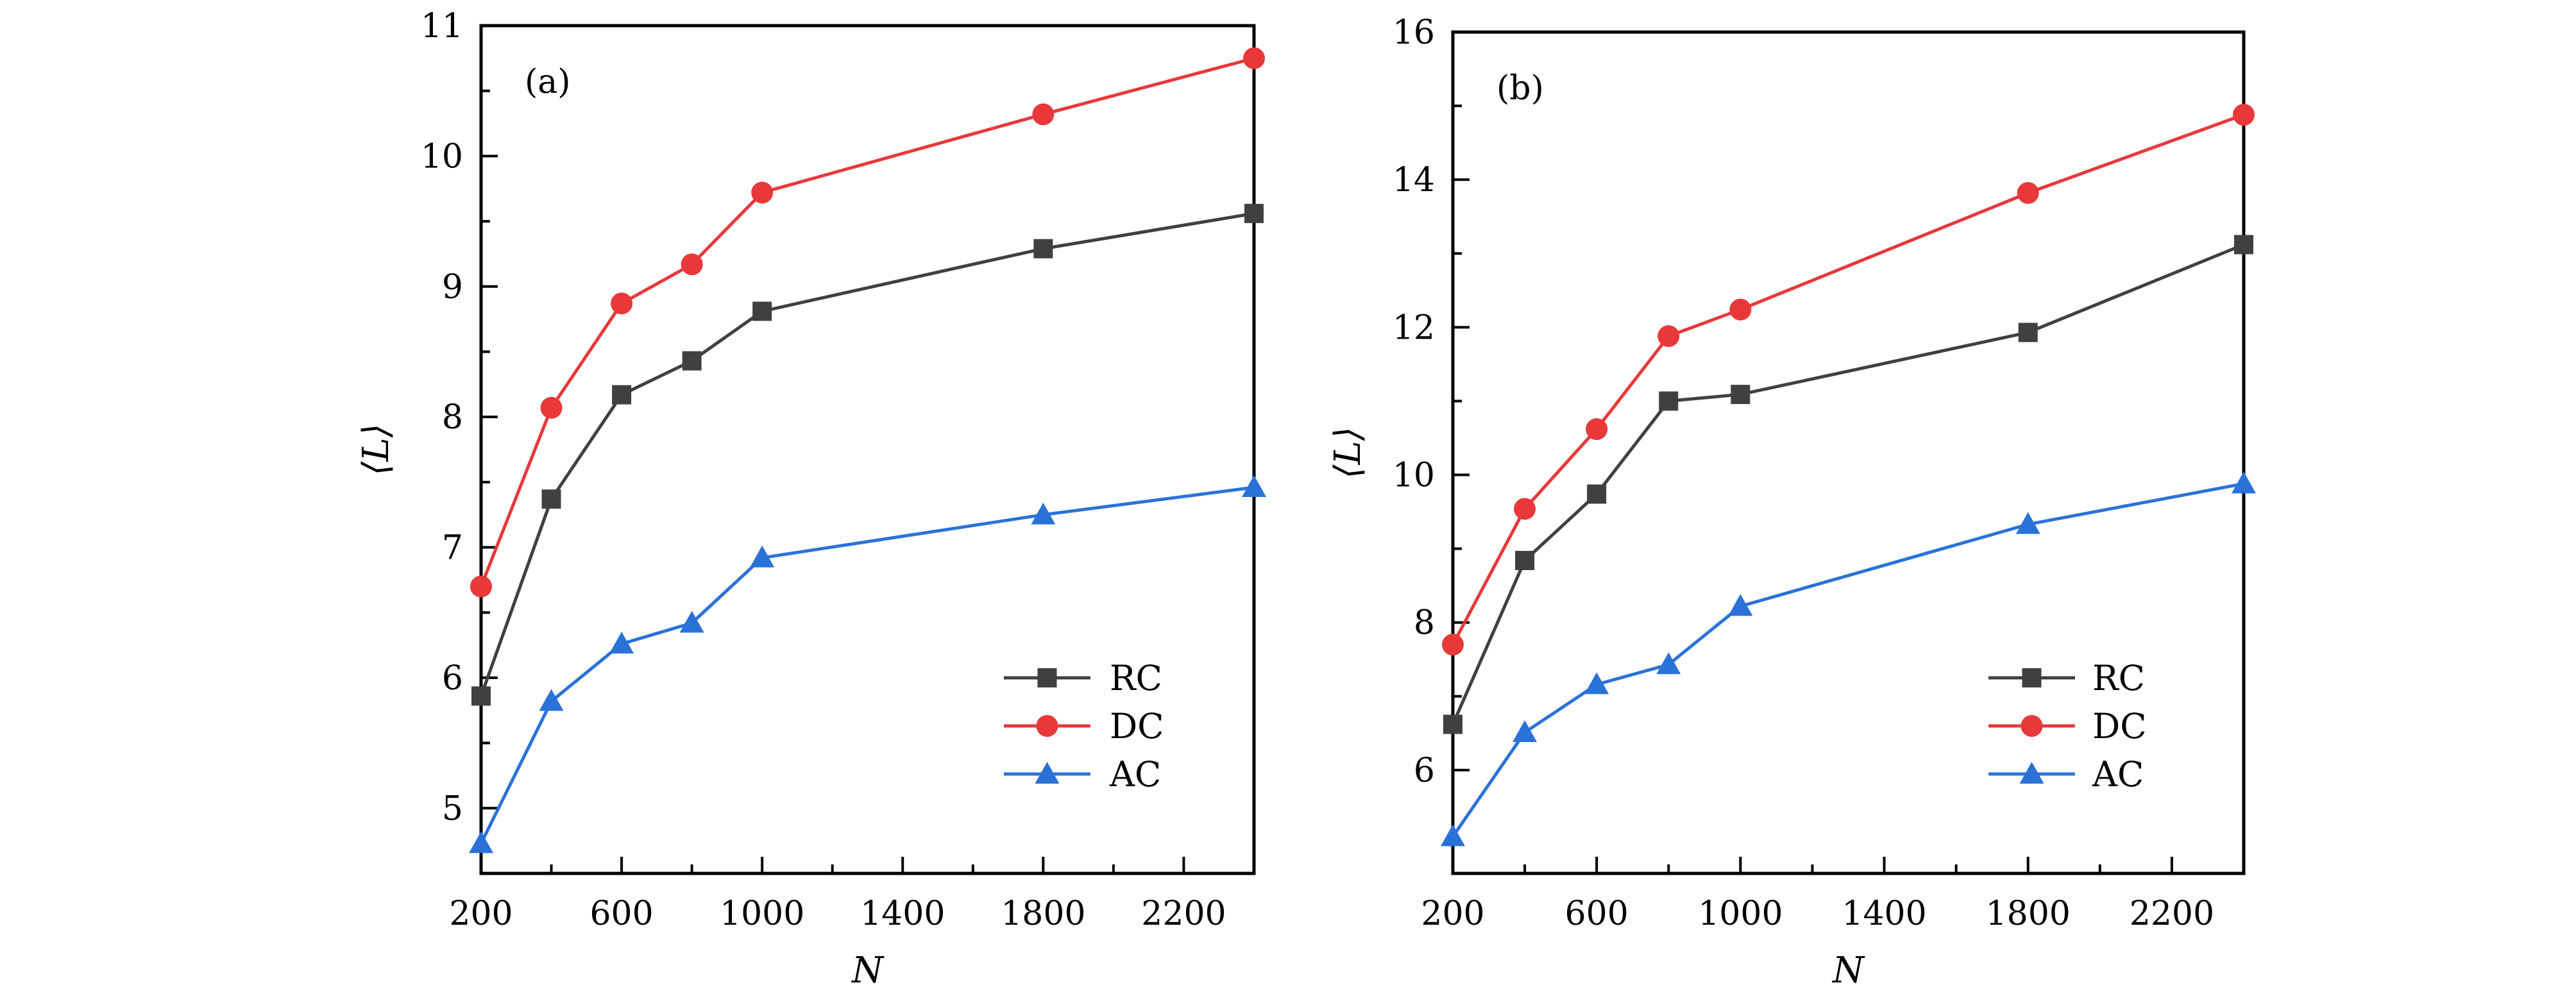 The width and height of the screenshot is (2576, 985). What do you see at coordinates (452, 287) in the screenshot?
I see `y-tick-label: 9` at bounding box center [452, 287].